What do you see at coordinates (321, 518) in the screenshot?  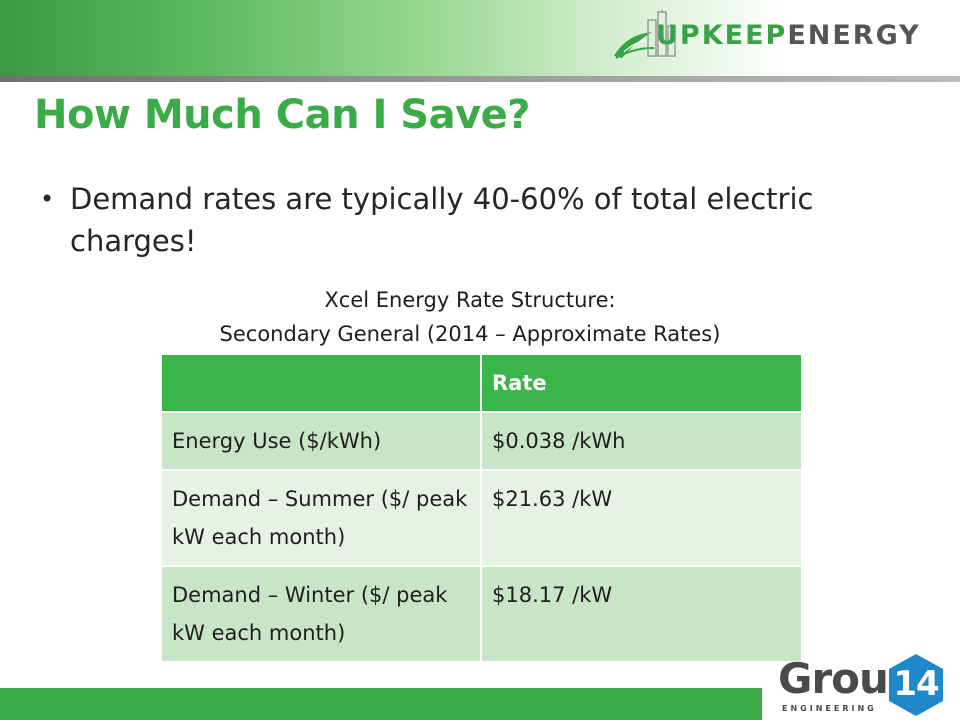 I see `table-cell-item: Demand – Summer ($/ peak kW each month)` at bounding box center [321, 518].